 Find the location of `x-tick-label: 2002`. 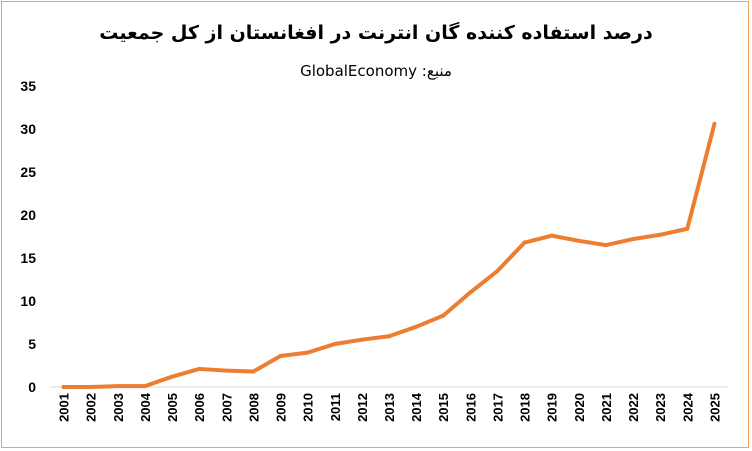

x-tick-label: 2002 is located at coordinates (91, 407).